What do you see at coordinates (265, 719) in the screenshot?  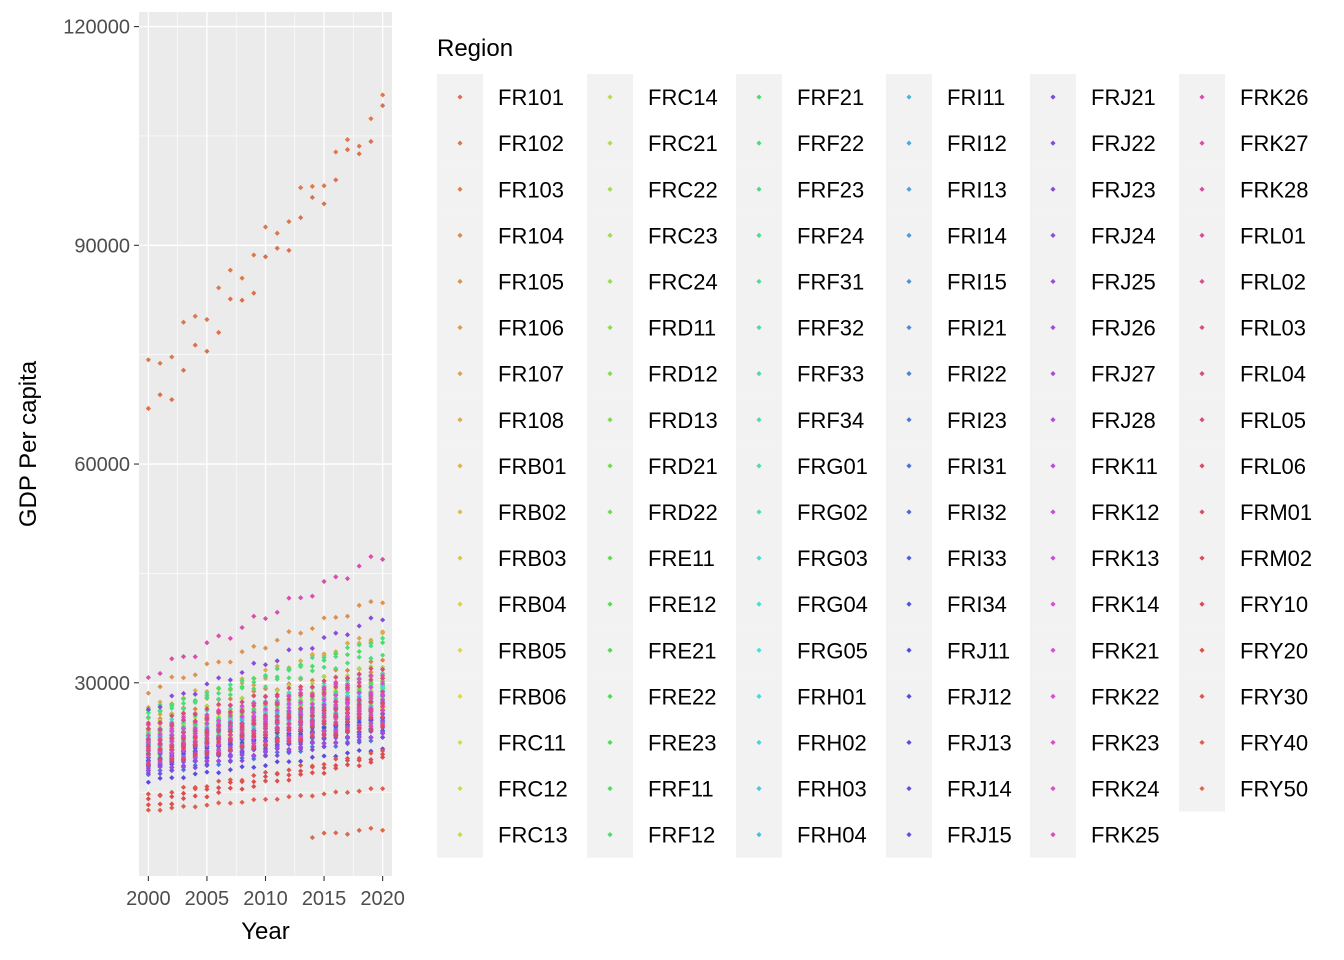 I see `data-point-frk24` at bounding box center [265, 719].